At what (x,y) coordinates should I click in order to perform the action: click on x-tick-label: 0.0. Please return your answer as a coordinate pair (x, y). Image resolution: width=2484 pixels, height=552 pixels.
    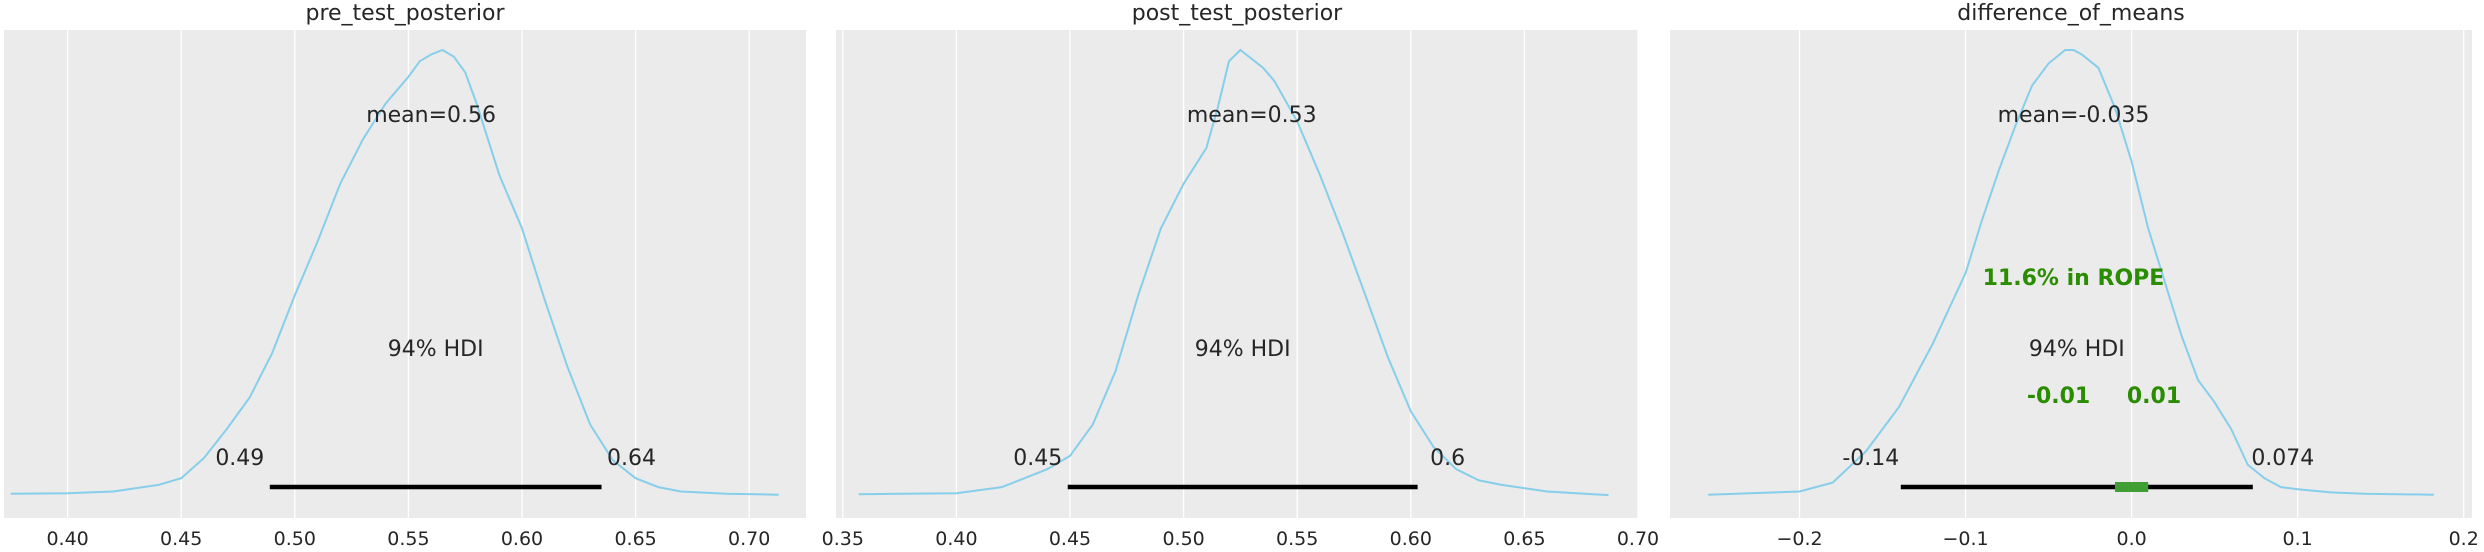
    Looking at the image, I should click on (2131, 539).